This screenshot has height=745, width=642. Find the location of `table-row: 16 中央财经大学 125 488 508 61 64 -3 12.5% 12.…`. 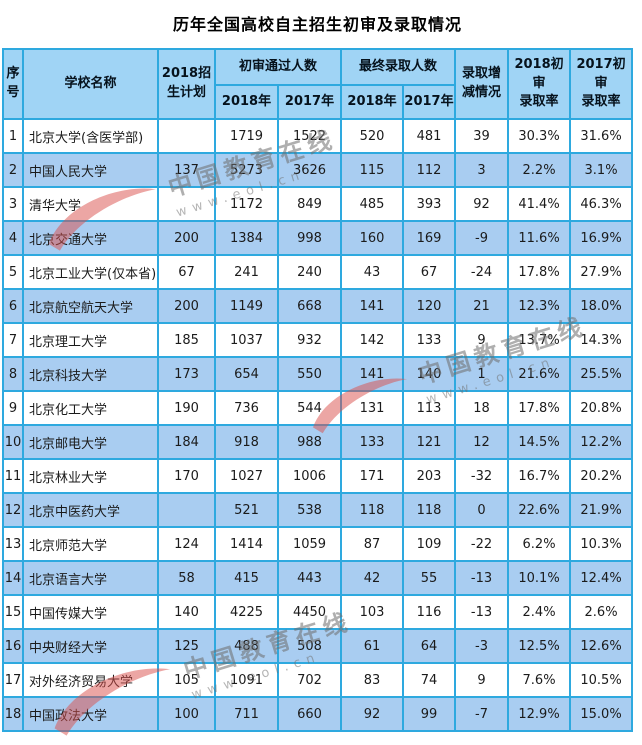

table-row: 16 中央财经大学 125 488 508 61 64 -3 12.5% 12.… is located at coordinates (319, 647).